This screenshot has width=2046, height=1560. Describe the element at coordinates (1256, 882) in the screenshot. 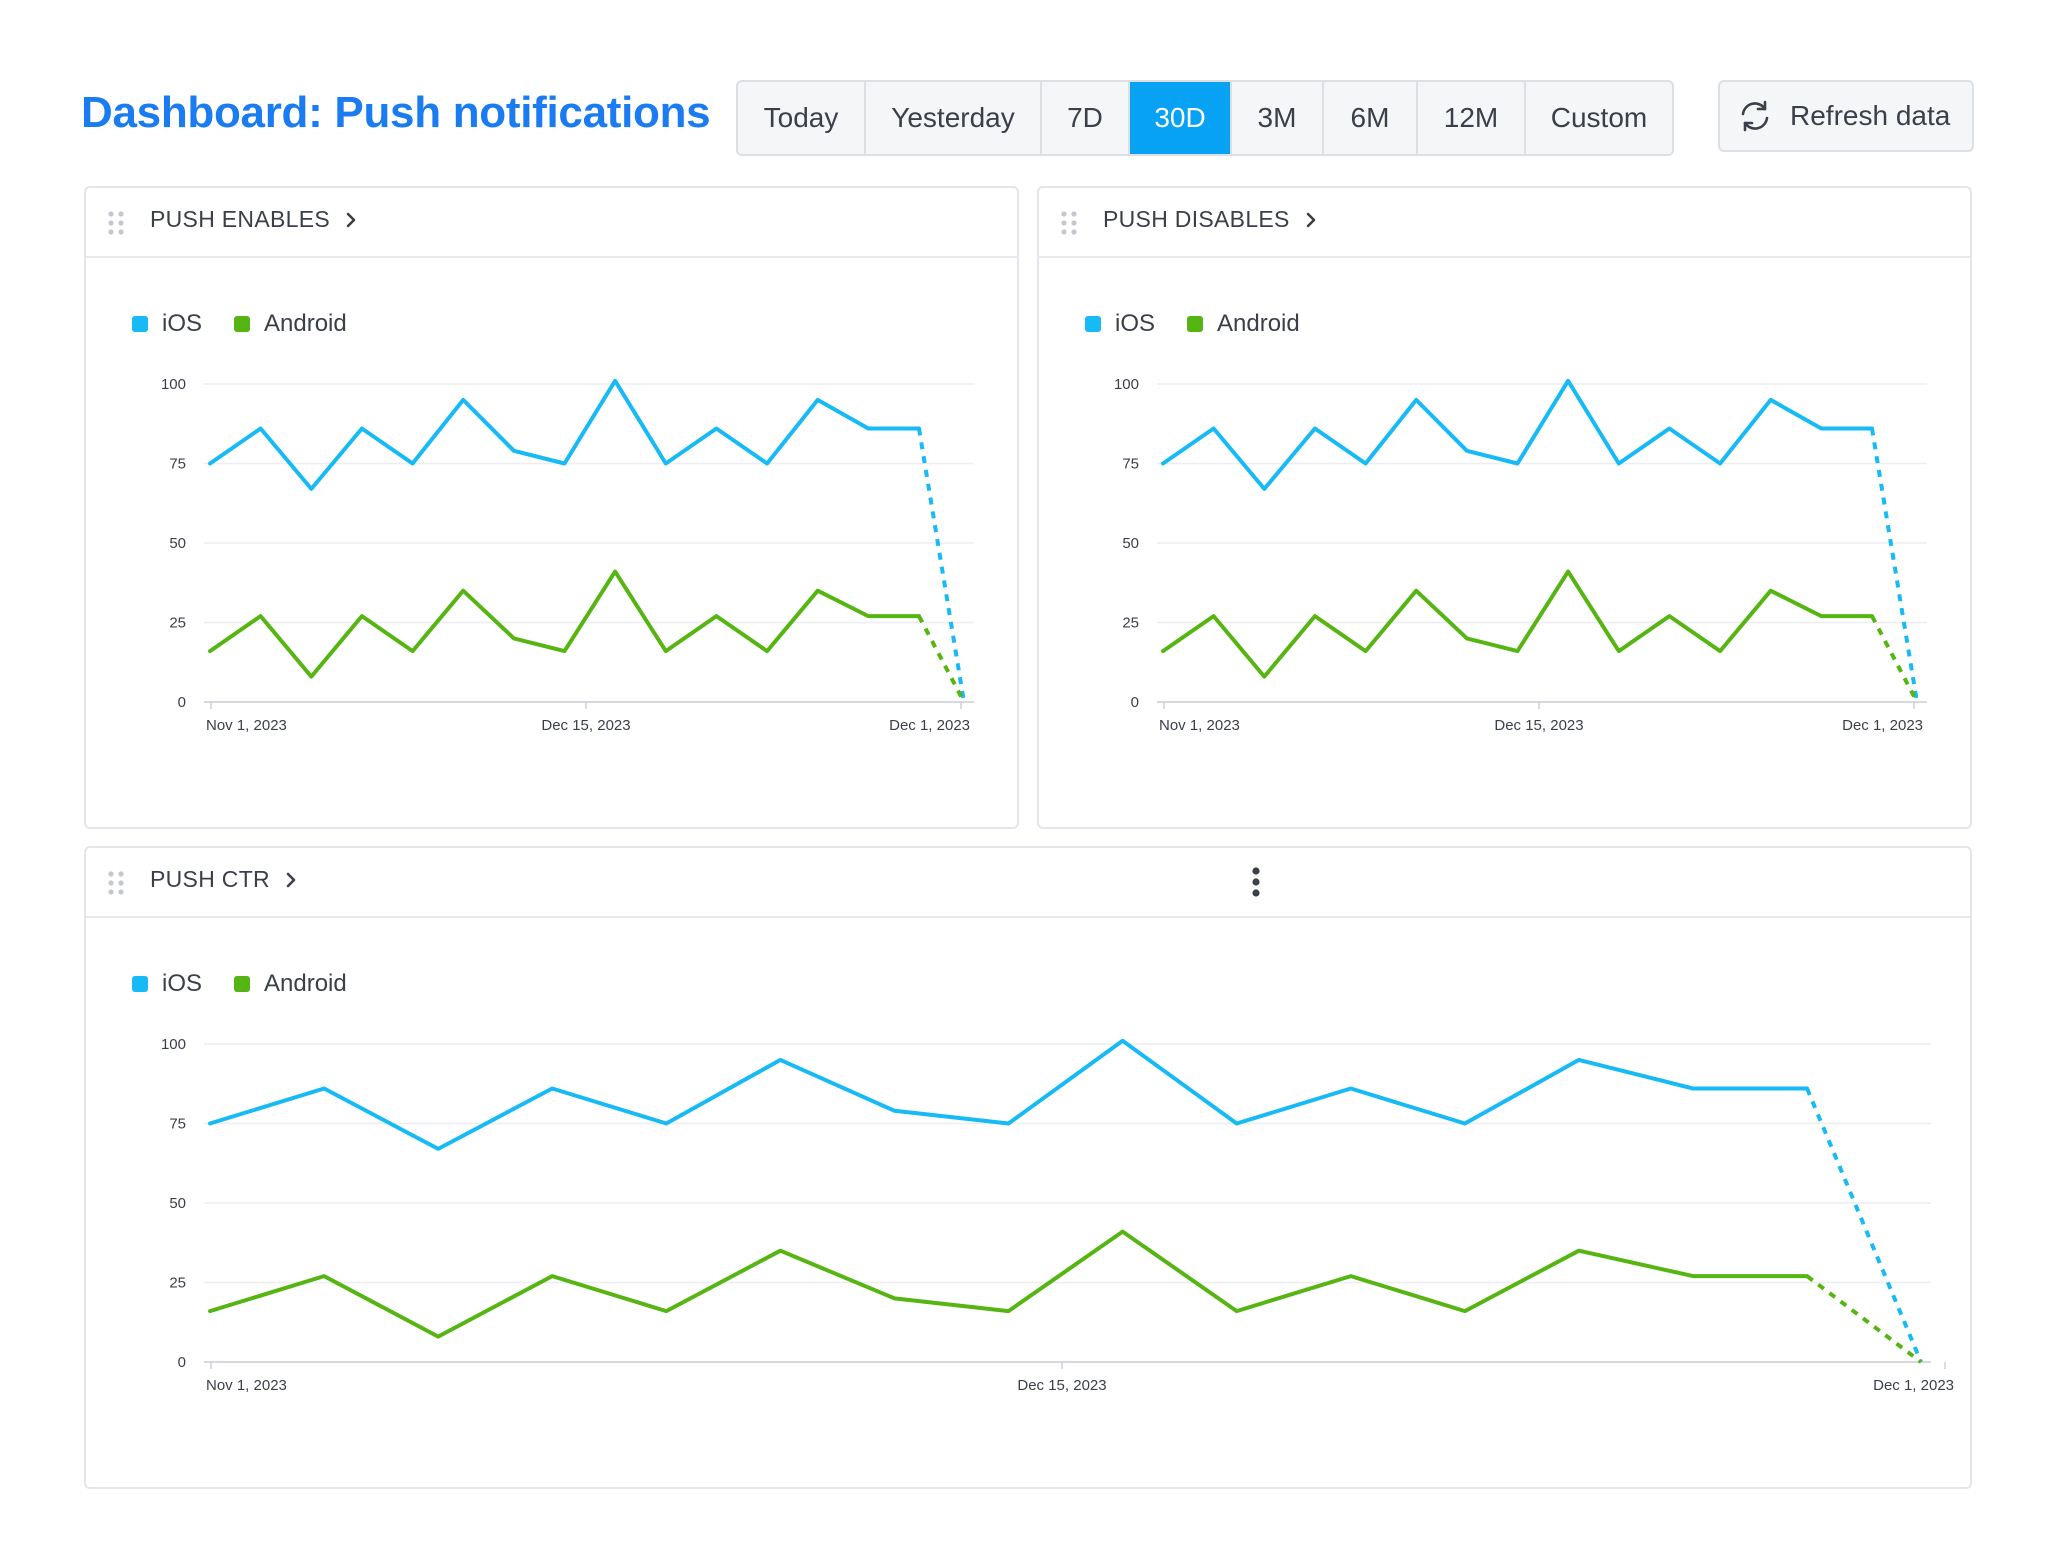

I see `more-vertical-icon` at that location.